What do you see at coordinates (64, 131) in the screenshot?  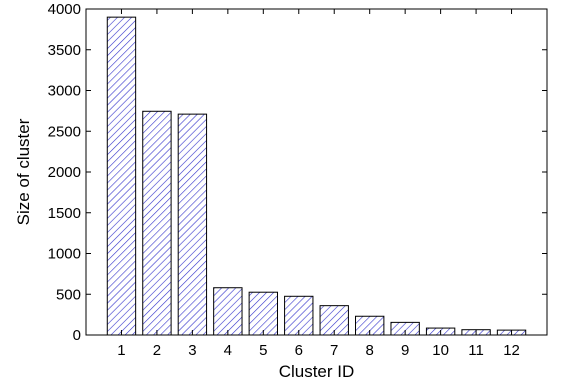 I see `y-tick-label: 2500` at bounding box center [64, 131].